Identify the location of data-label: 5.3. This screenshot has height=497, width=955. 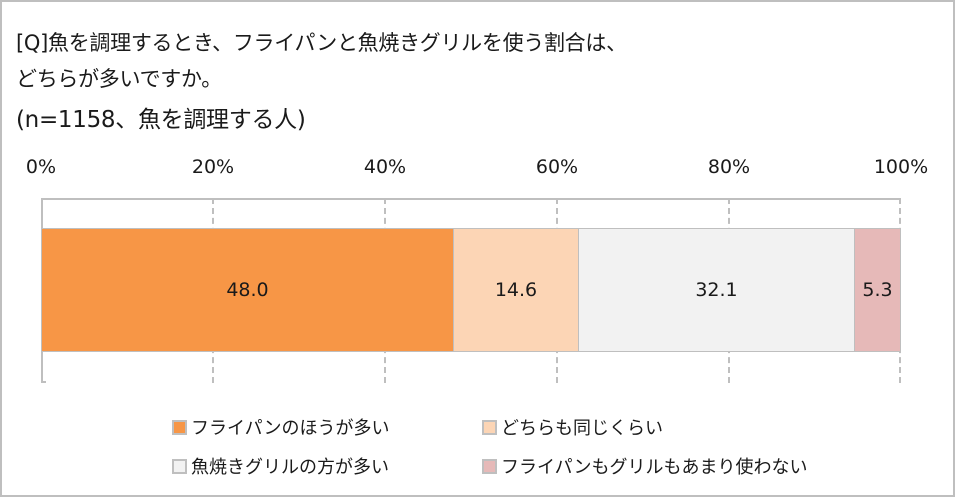
(877, 290).